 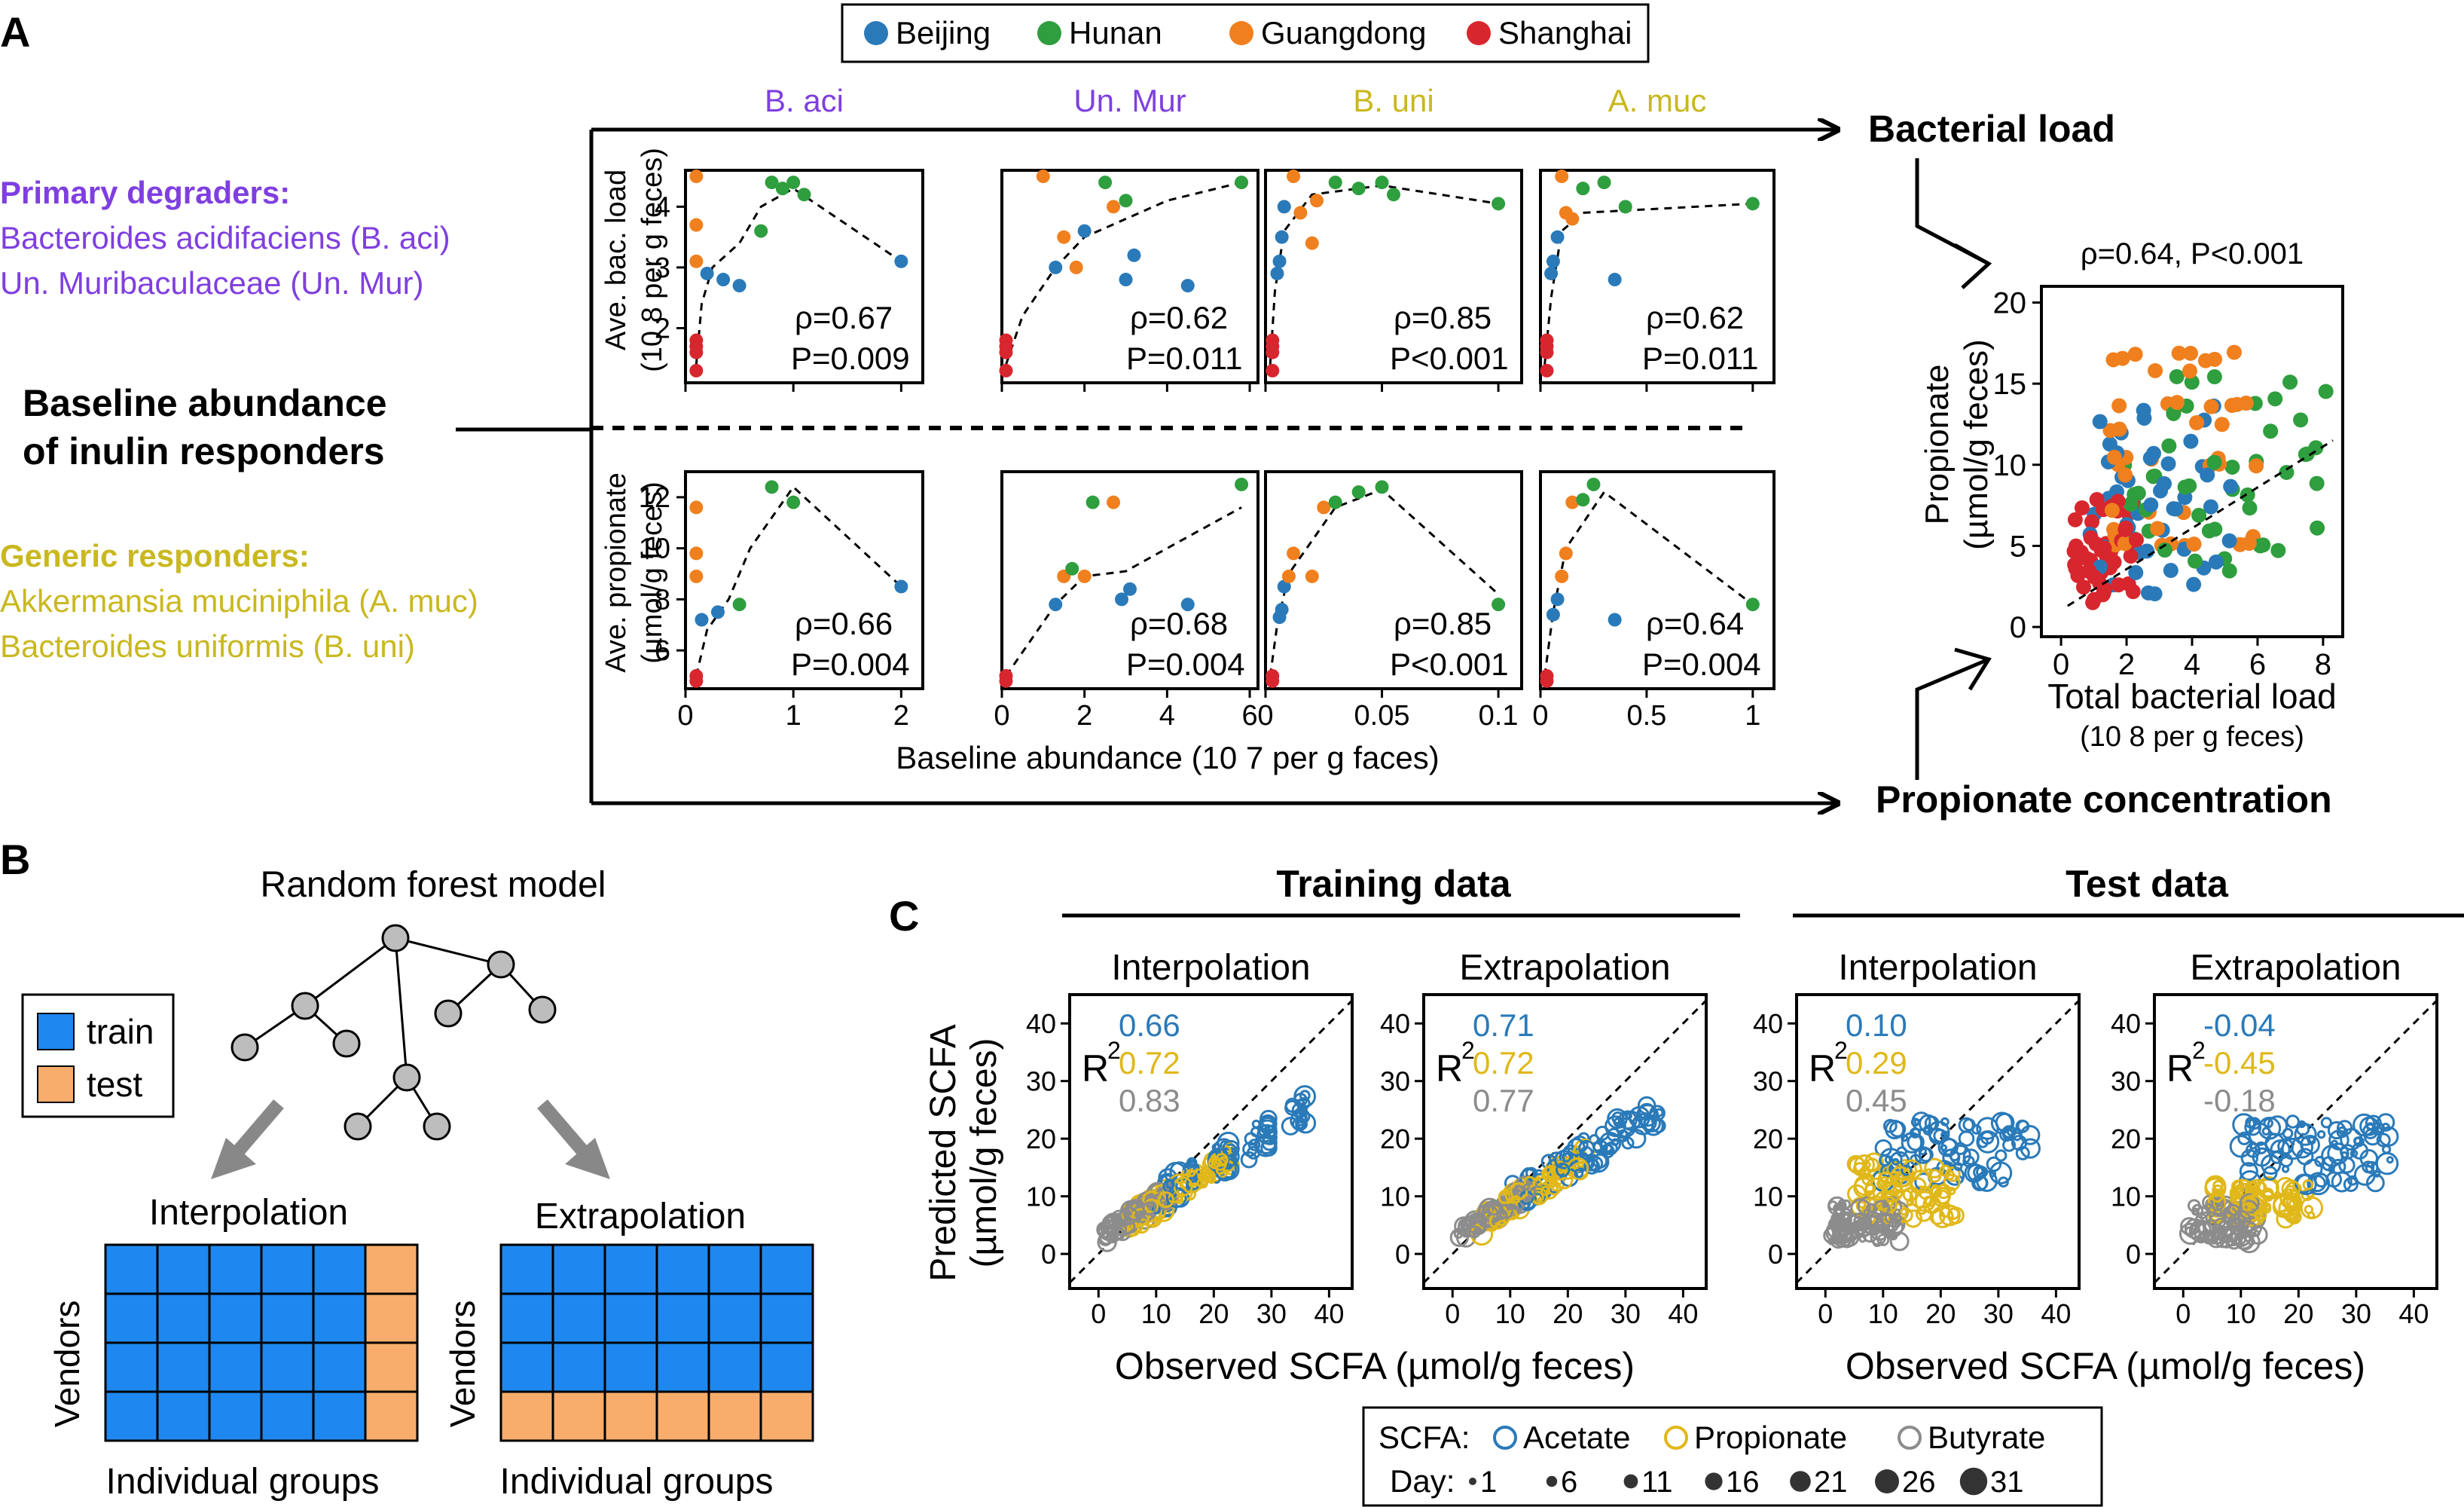 What do you see at coordinates (1452, 1313) in the screenshot?
I see `scfa-x-tick-label: 0` at bounding box center [1452, 1313].